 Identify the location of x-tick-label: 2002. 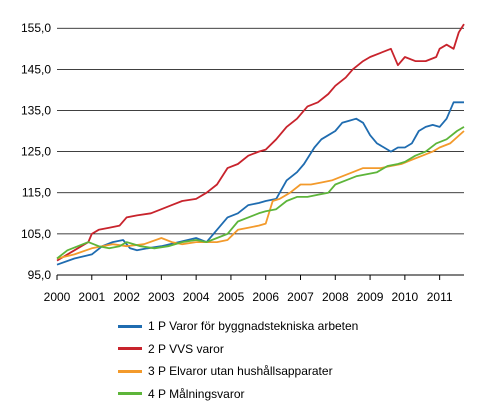
(126, 297).